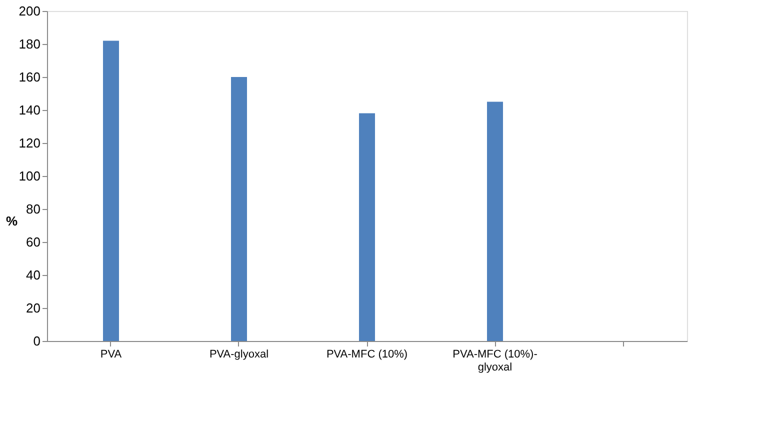 The image size is (768, 423). I want to click on x-tick-label: PVA, so click(111, 354).